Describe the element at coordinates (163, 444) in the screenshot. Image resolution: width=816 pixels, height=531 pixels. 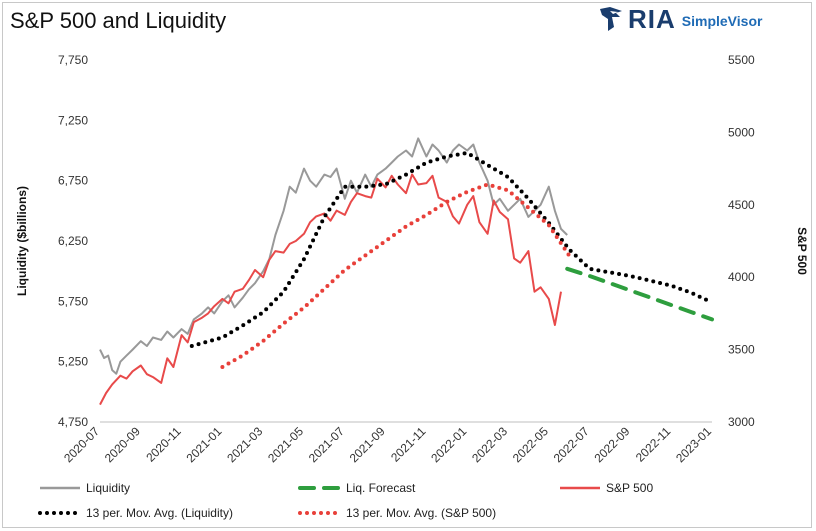
I see `x-tick-label: 2020-11` at that location.